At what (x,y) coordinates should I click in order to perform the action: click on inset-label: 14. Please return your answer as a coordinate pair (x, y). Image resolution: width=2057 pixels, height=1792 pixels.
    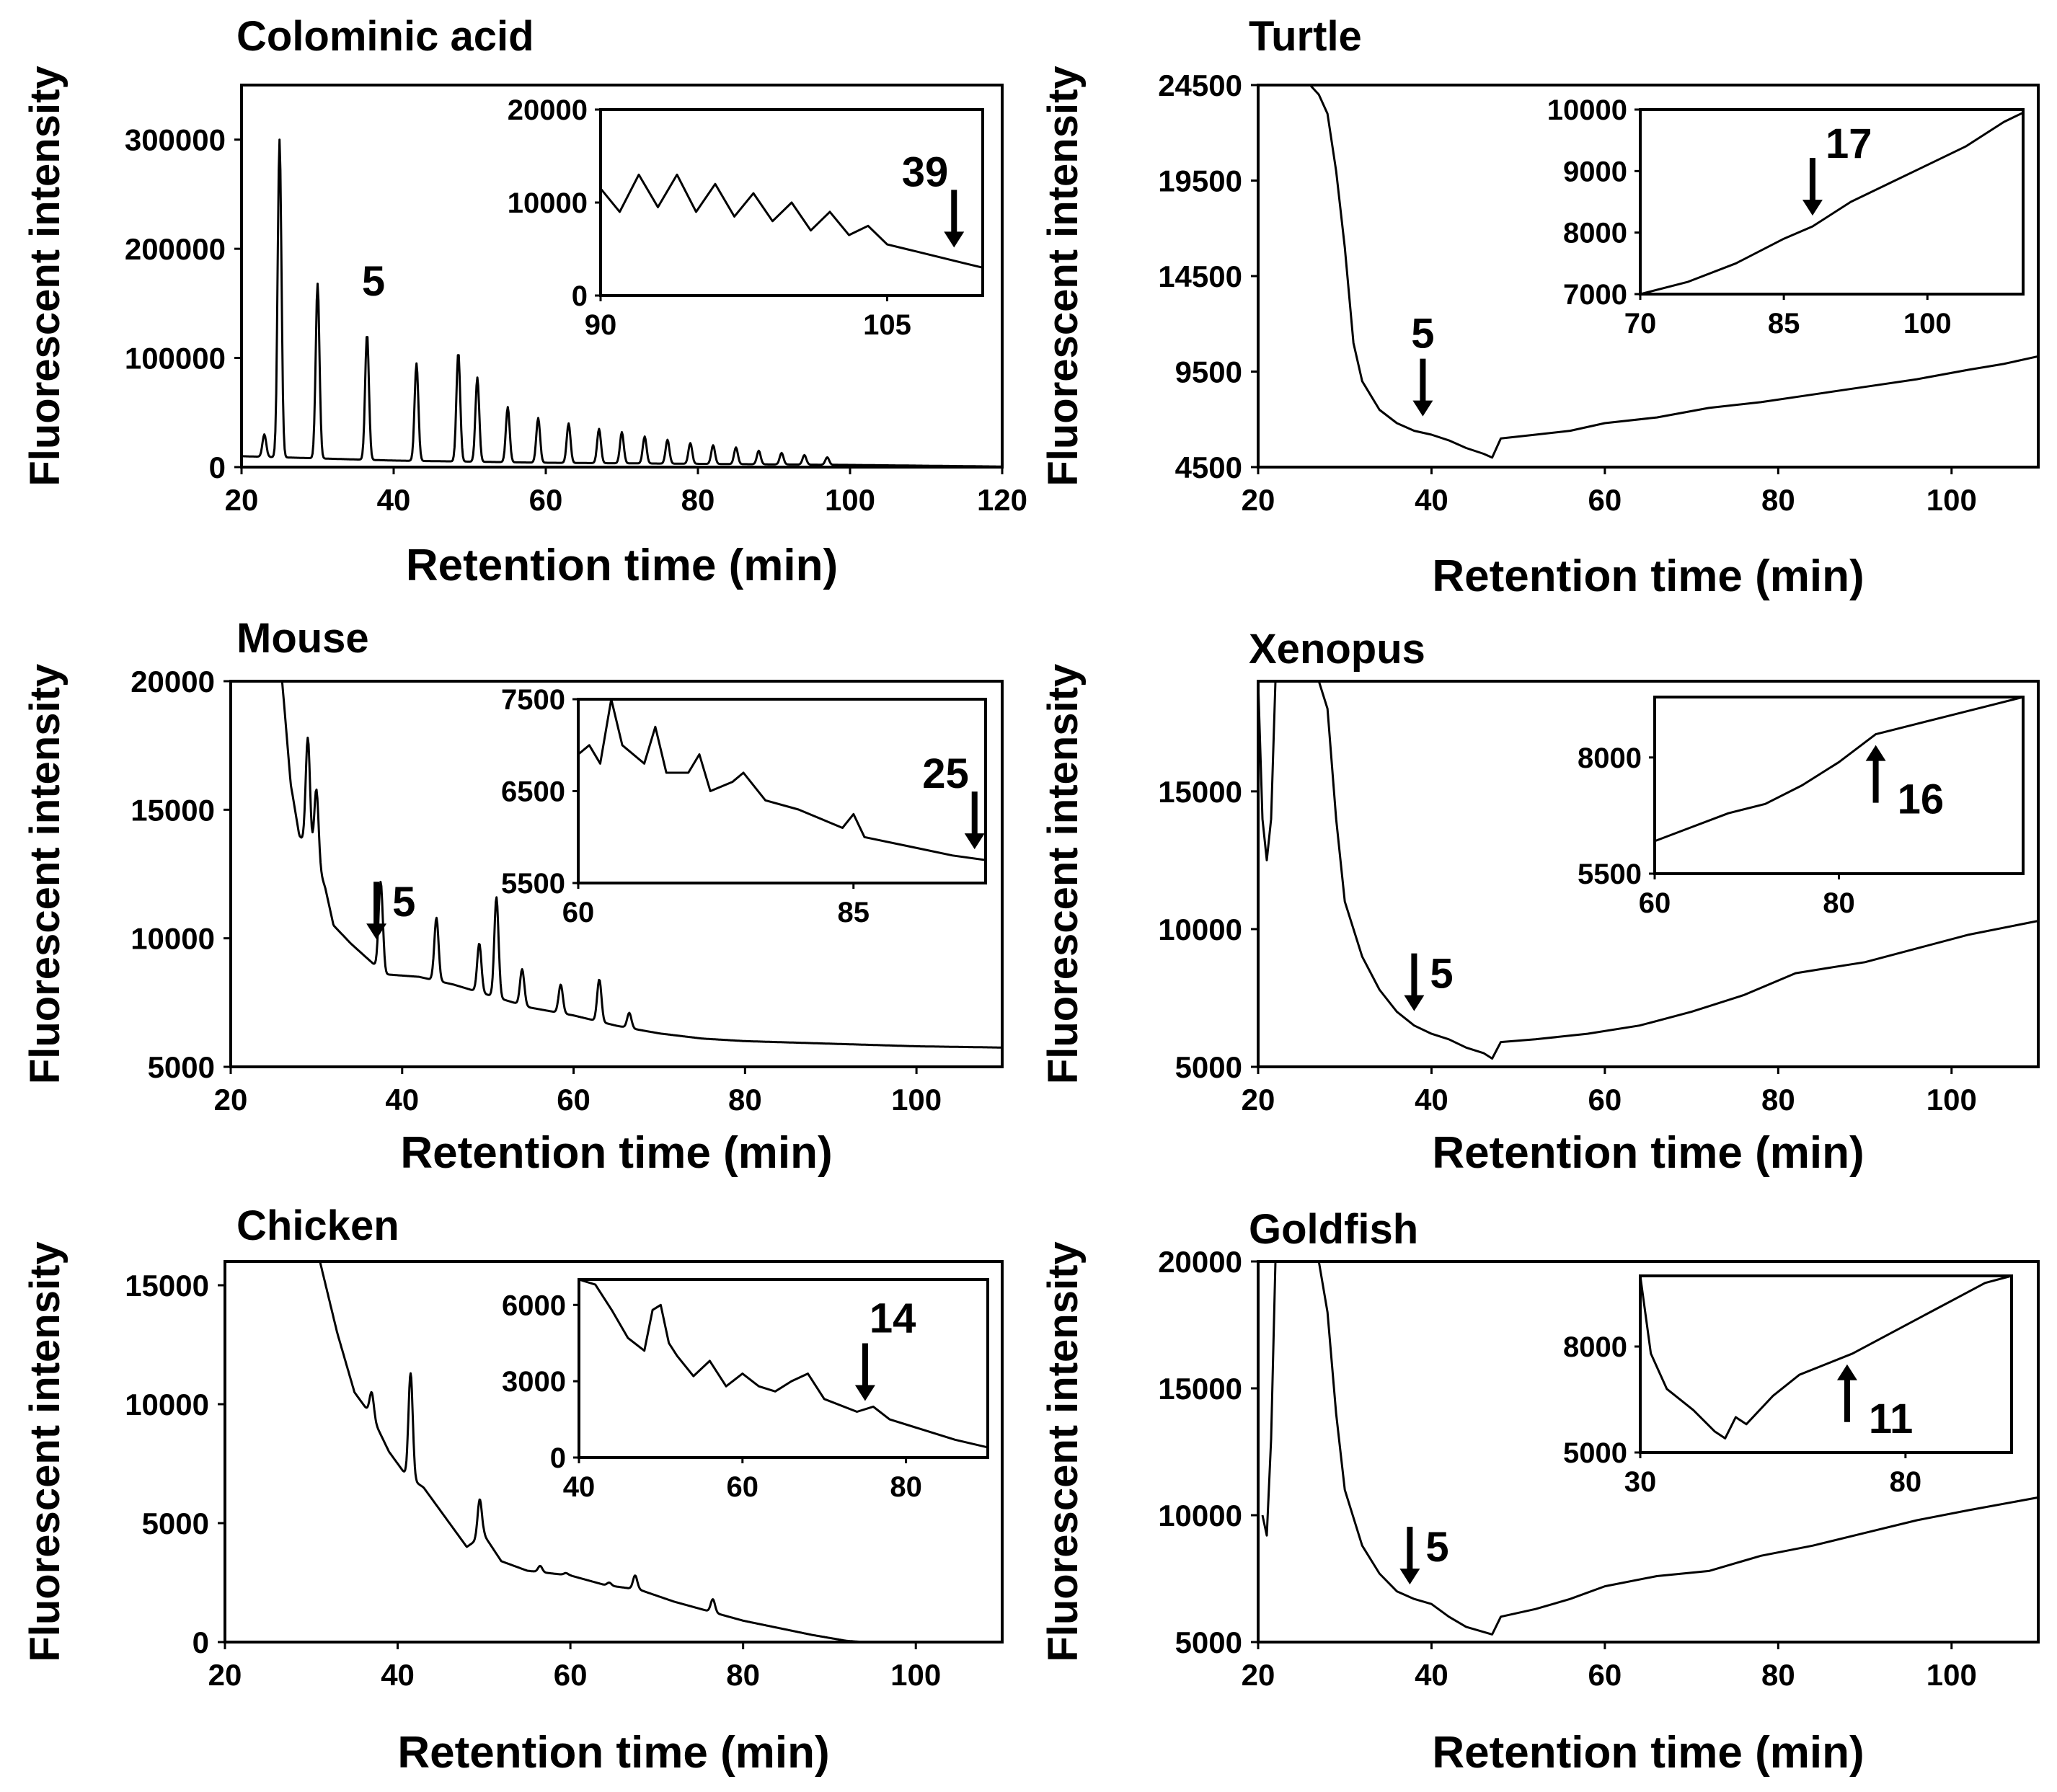
    Looking at the image, I should click on (893, 1318).